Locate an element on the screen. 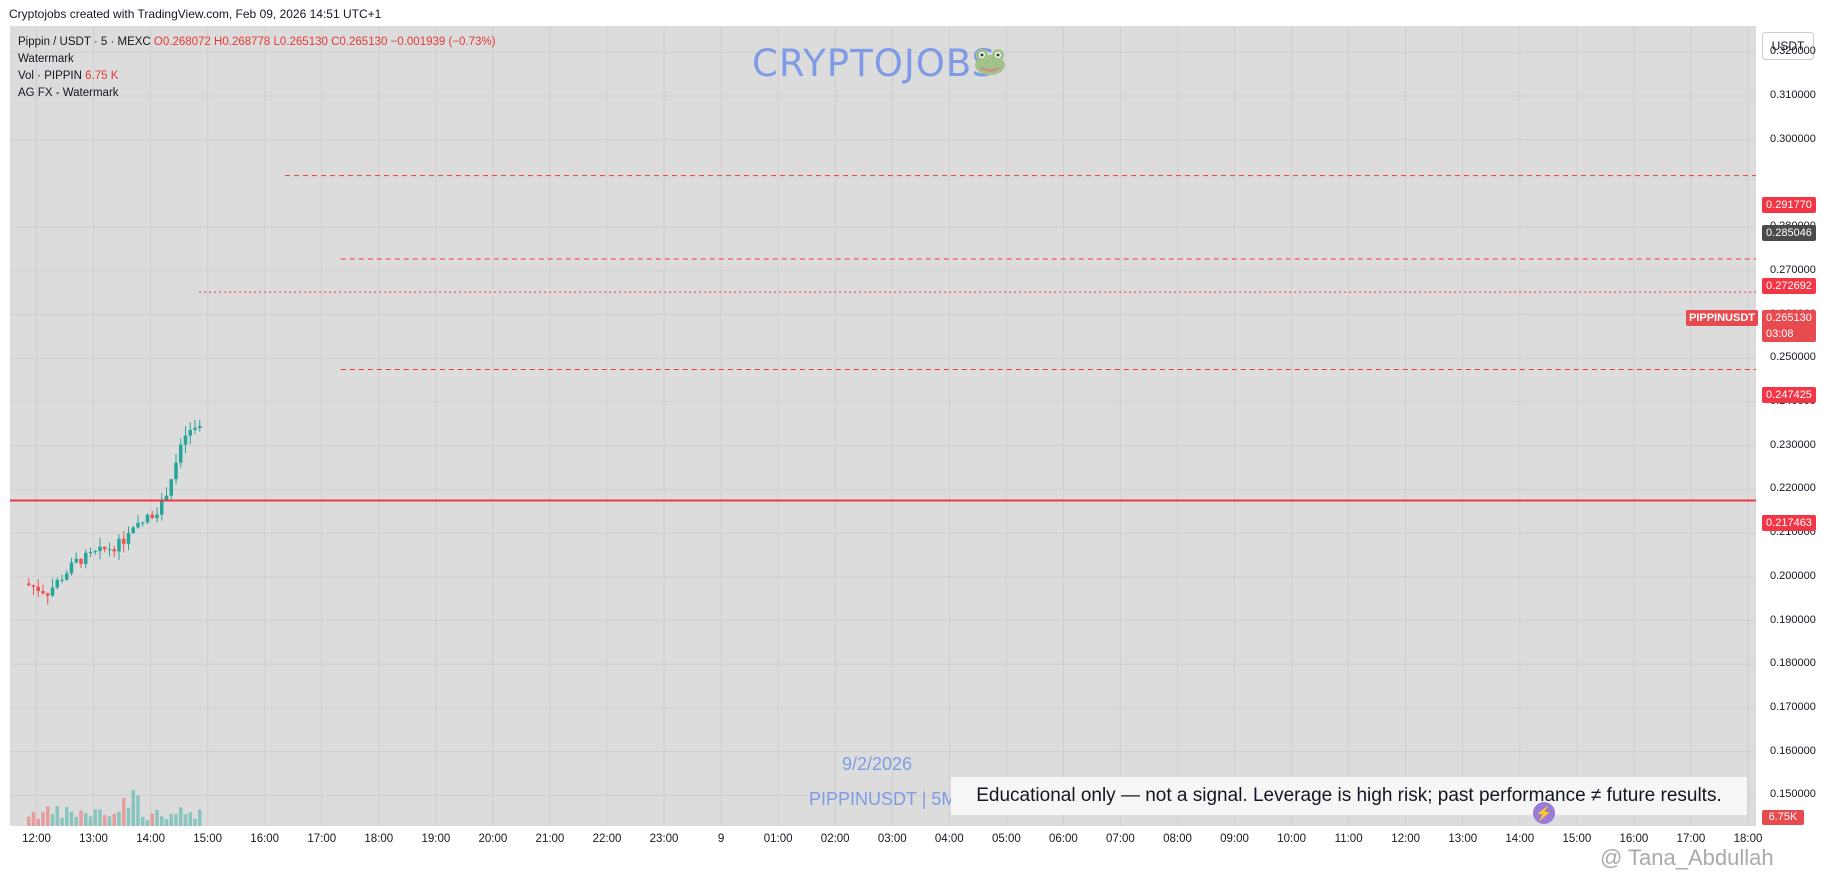  legend-volume: Vol · PIPPIN 6.75 K is located at coordinates (256, 76).